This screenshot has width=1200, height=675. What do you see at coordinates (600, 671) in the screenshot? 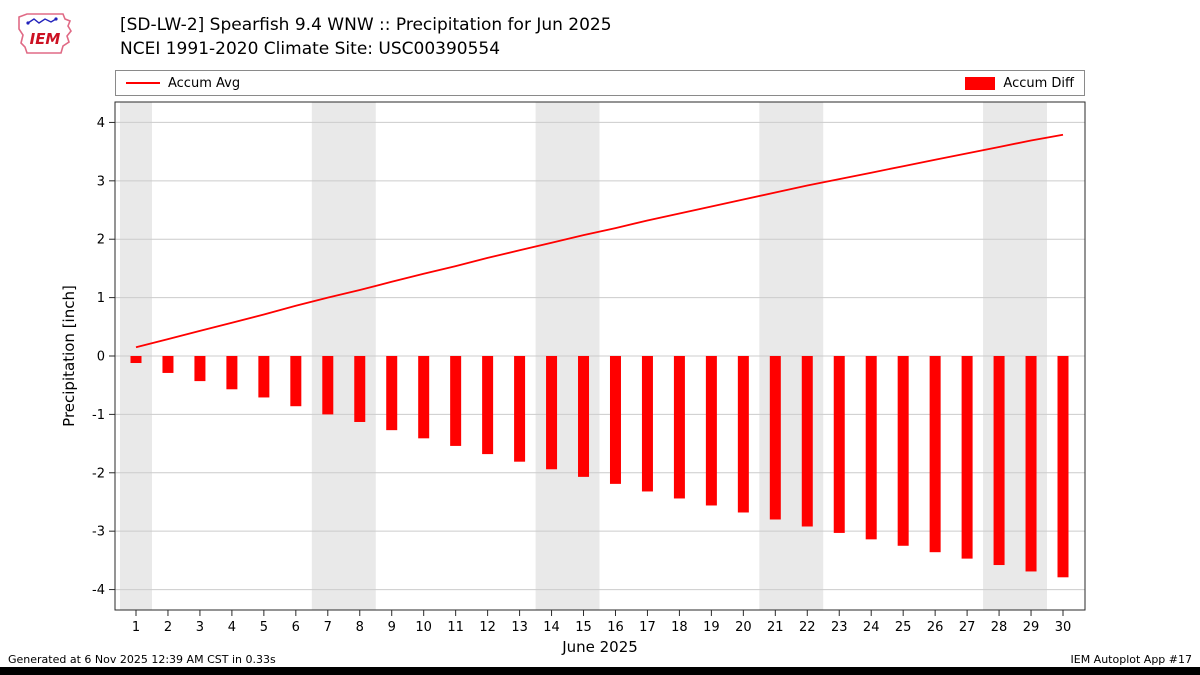
I see `bottom-bar` at bounding box center [600, 671].